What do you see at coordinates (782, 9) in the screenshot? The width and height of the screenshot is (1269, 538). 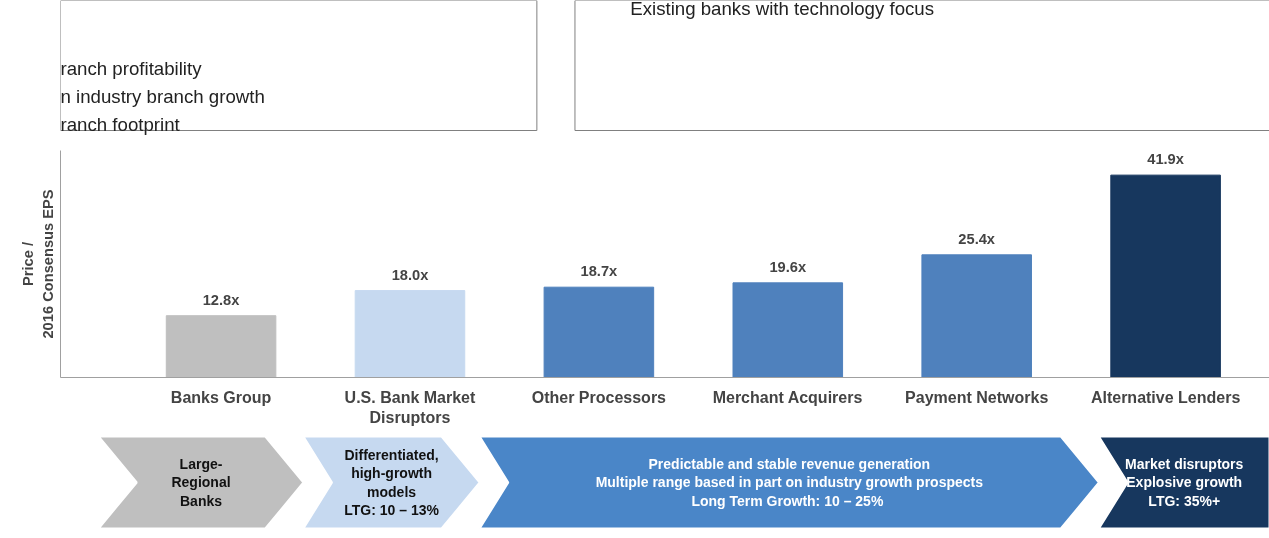 I see `text: Existing banks with technology focus` at bounding box center [782, 9].